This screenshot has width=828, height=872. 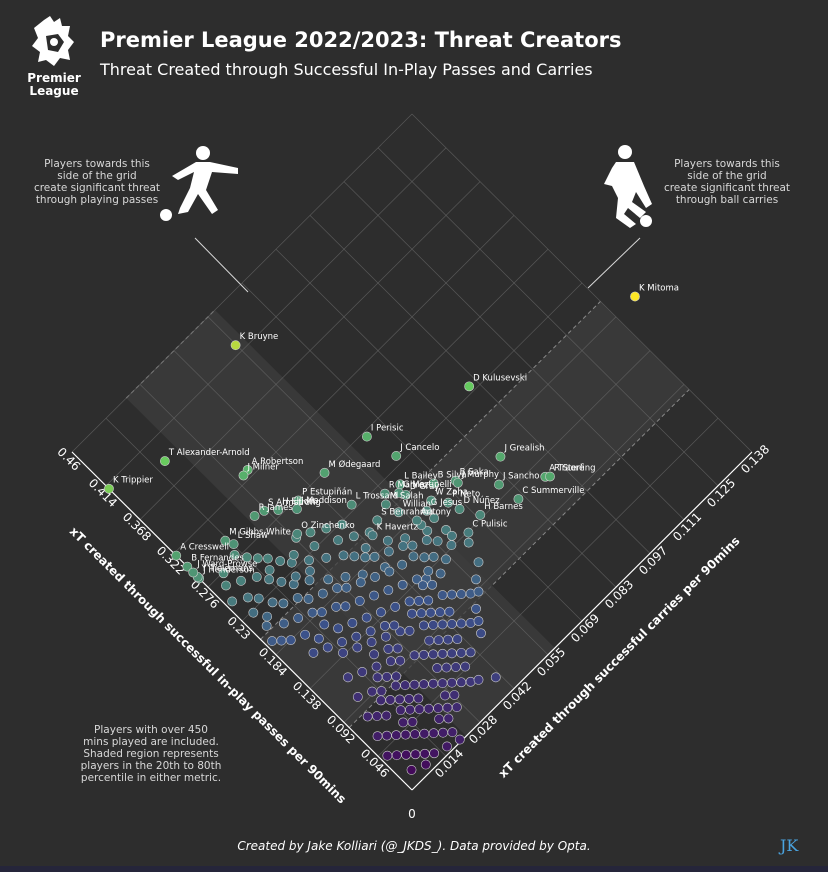 What do you see at coordinates (585, 628) in the screenshot?
I see `y-tick-label: 0.069` at bounding box center [585, 628].